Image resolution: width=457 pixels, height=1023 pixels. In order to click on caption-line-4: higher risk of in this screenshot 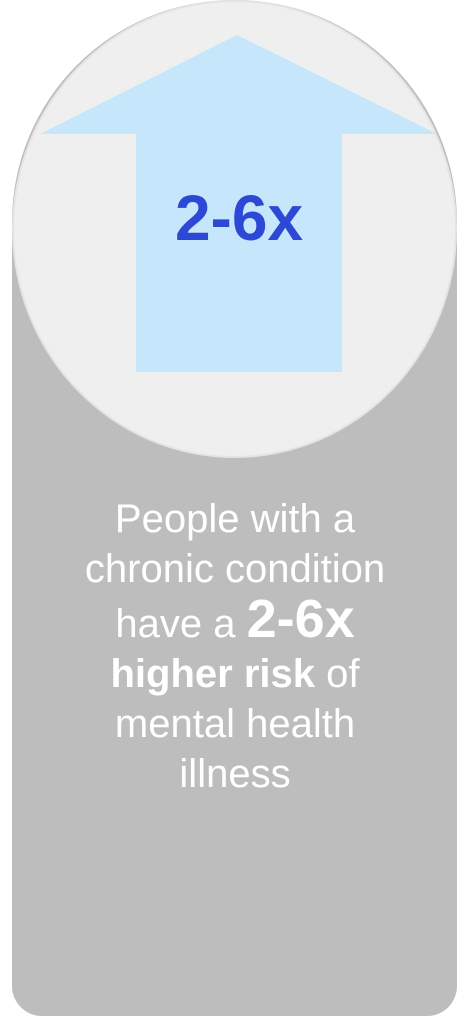, I will do `click(235, 674)`.